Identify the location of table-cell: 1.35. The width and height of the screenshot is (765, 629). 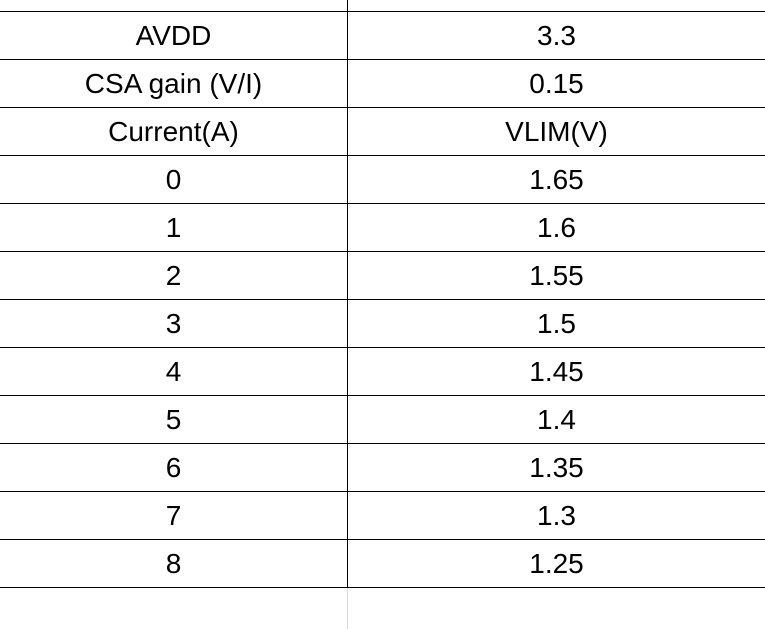
(556, 467).